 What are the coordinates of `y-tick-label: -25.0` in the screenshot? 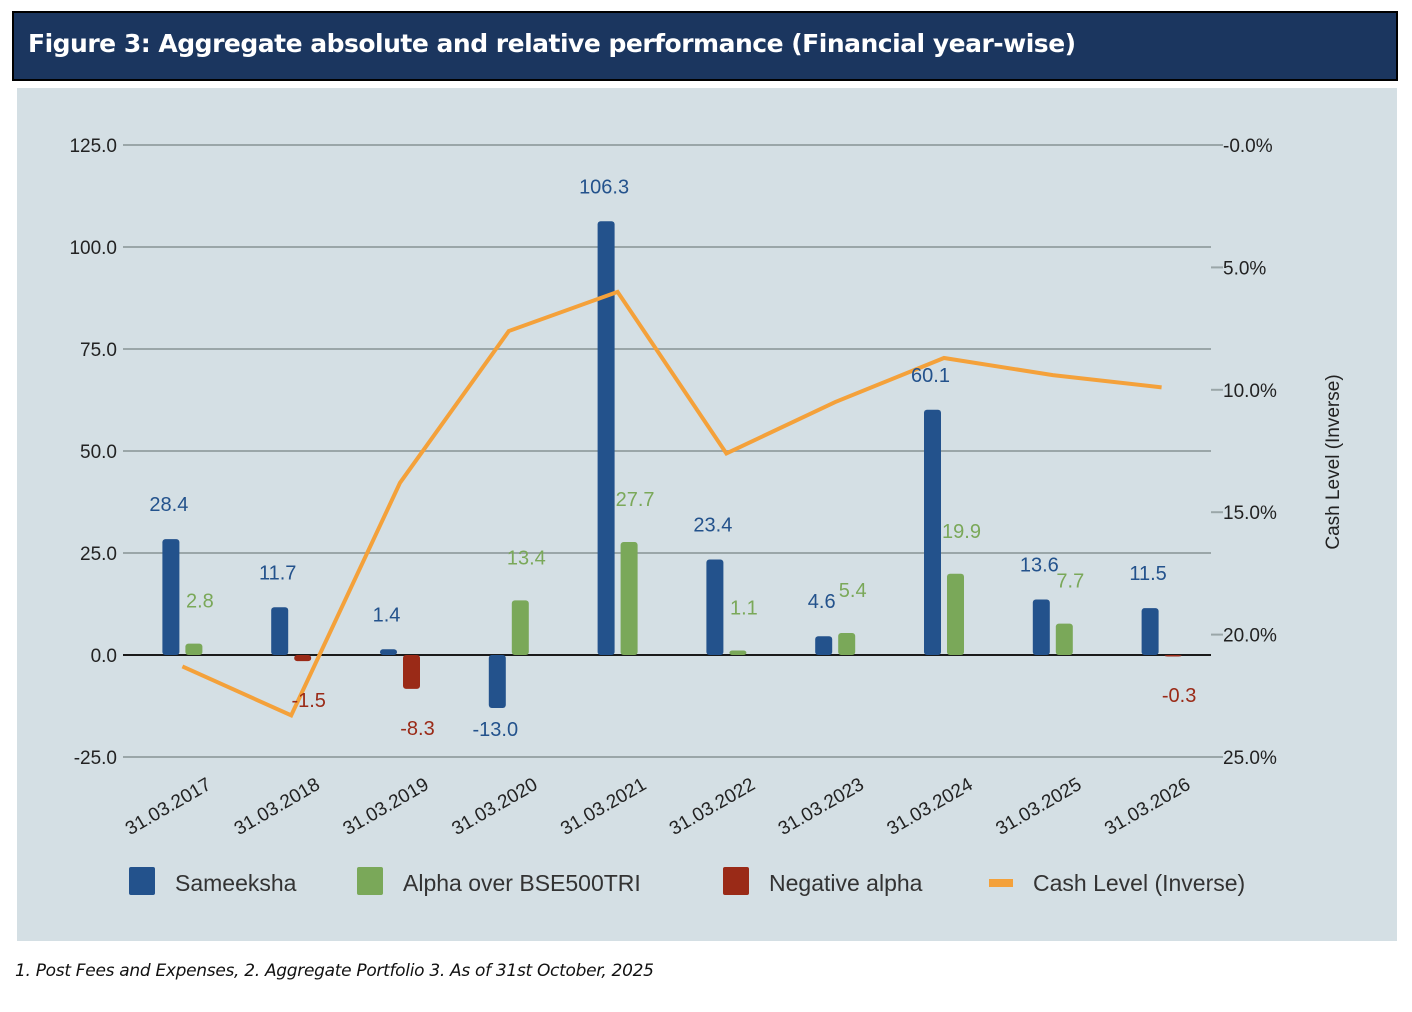 It's located at (95, 758).